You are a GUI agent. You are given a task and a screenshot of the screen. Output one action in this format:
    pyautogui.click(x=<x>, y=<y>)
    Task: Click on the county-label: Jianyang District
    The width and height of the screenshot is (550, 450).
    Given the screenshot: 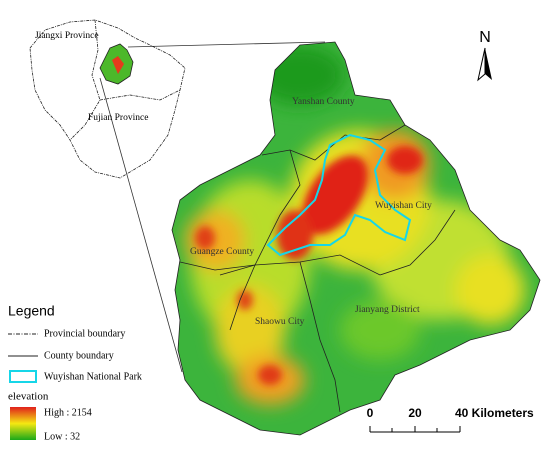 What is the action you would take?
    pyautogui.click(x=387, y=310)
    